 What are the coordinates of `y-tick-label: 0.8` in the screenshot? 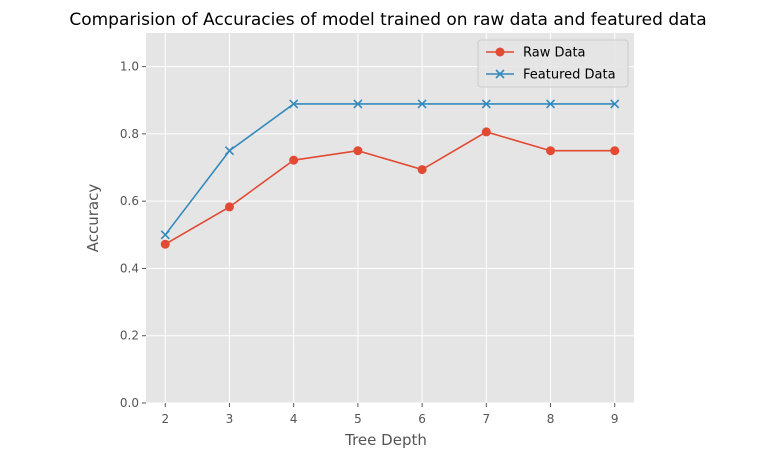 It's located at (129, 134).